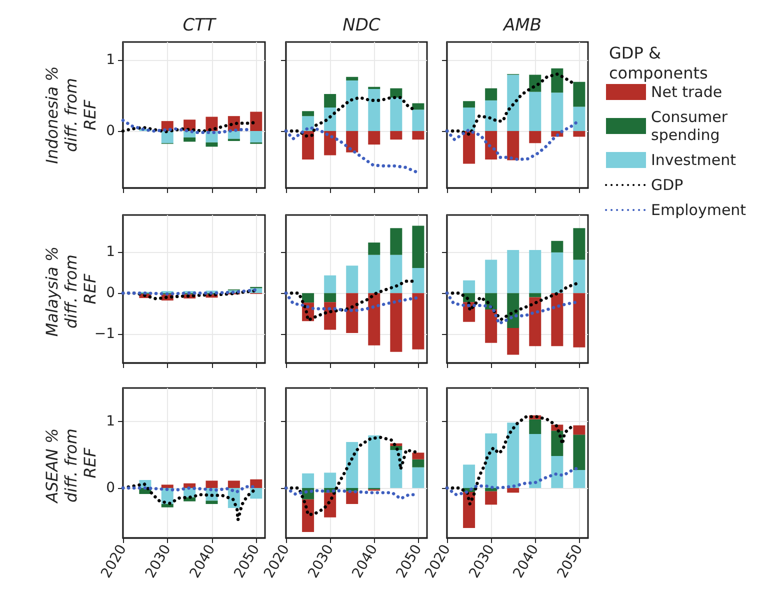 Image resolution: width=773 pixels, height=590 pixels. What do you see at coordinates (658, 63) in the screenshot?
I see `legend-title: GDP & components` at bounding box center [658, 63].